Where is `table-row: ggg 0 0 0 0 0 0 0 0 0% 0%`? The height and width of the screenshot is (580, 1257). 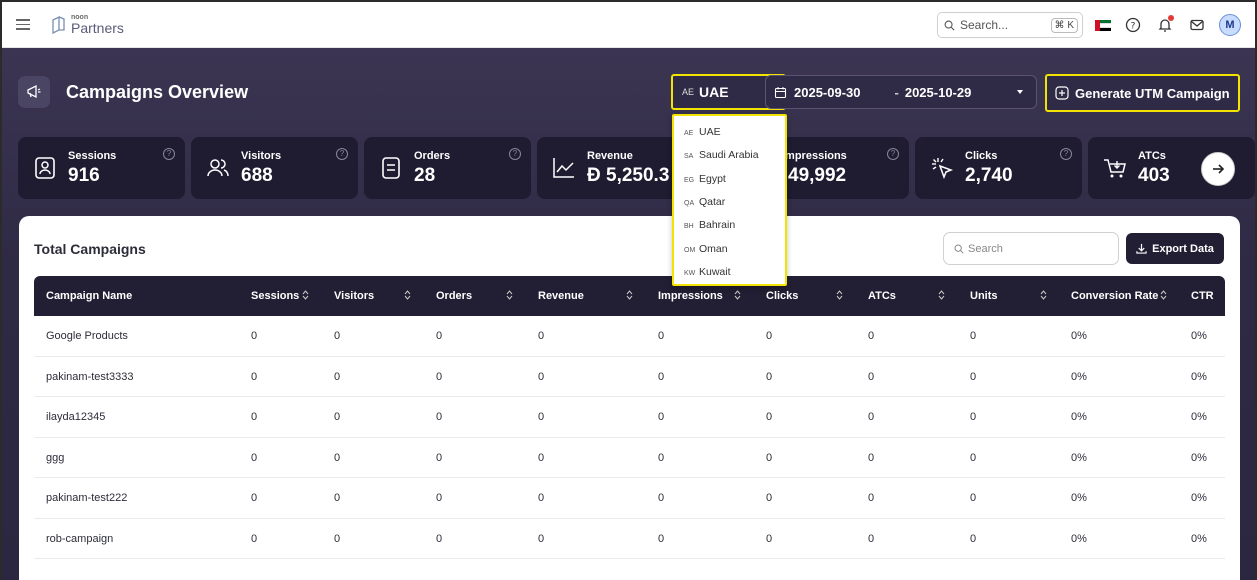 table-row: ggg 0 0 0 0 0 0 0 0 0% 0% is located at coordinates (629, 458).